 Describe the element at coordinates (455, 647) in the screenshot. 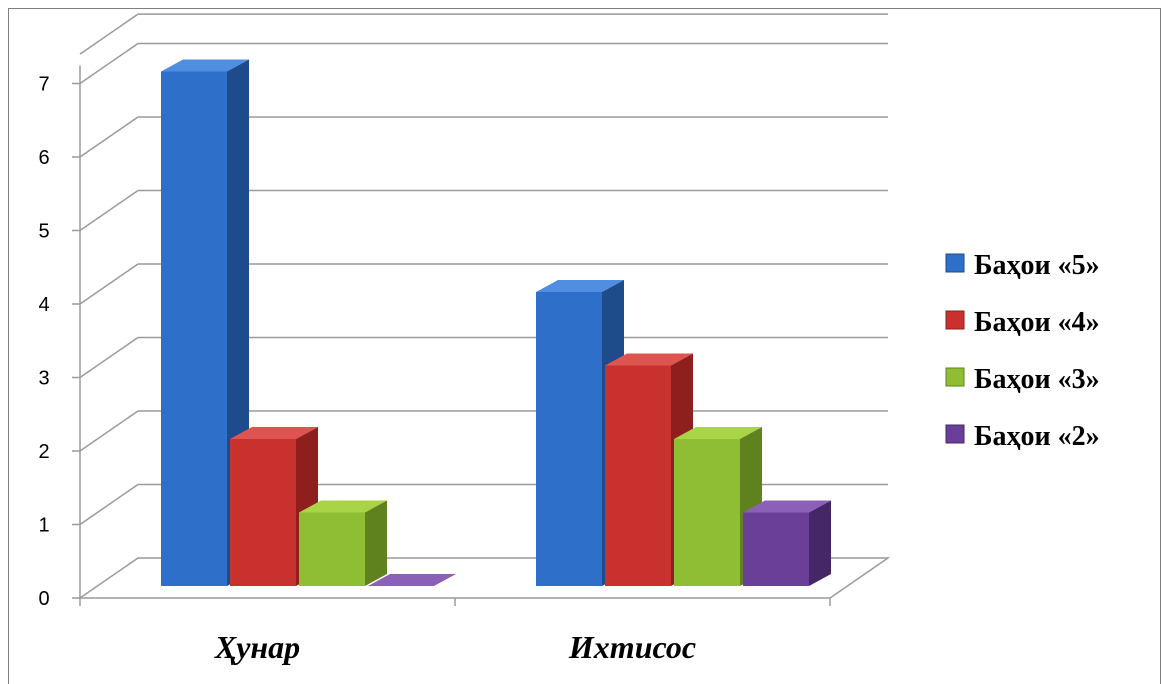

I see `x-axis-category-labels: Ҳунар Ихтисос` at that location.